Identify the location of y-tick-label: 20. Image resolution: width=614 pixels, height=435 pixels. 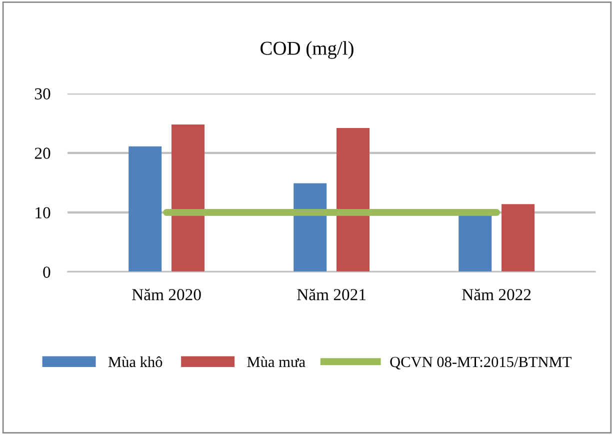
(42, 153).